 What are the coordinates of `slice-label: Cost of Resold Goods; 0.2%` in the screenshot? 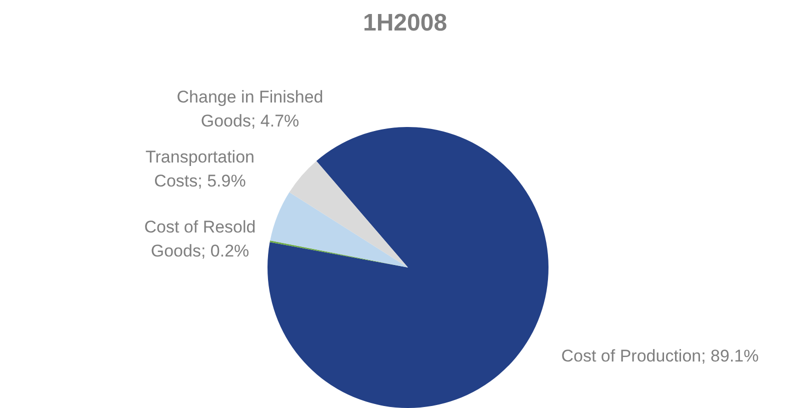 It's located at (200, 239).